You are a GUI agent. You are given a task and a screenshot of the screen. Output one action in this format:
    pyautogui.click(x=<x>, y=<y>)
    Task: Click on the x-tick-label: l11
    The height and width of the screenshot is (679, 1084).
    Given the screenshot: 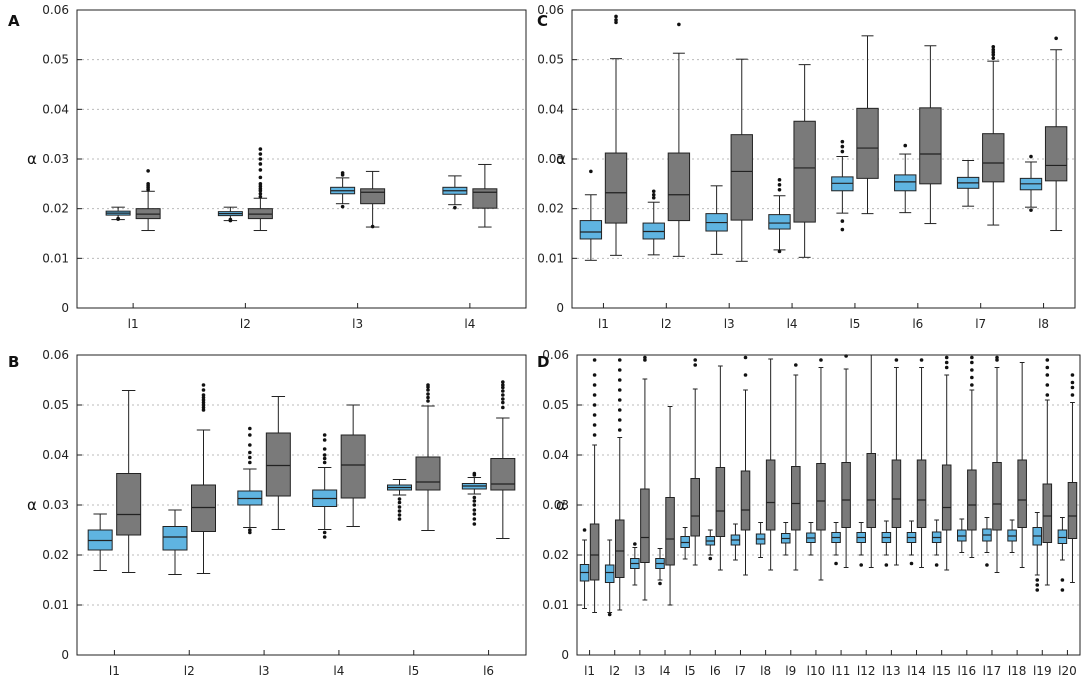 What is the action you would take?
    pyautogui.click(x=841, y=671)
    